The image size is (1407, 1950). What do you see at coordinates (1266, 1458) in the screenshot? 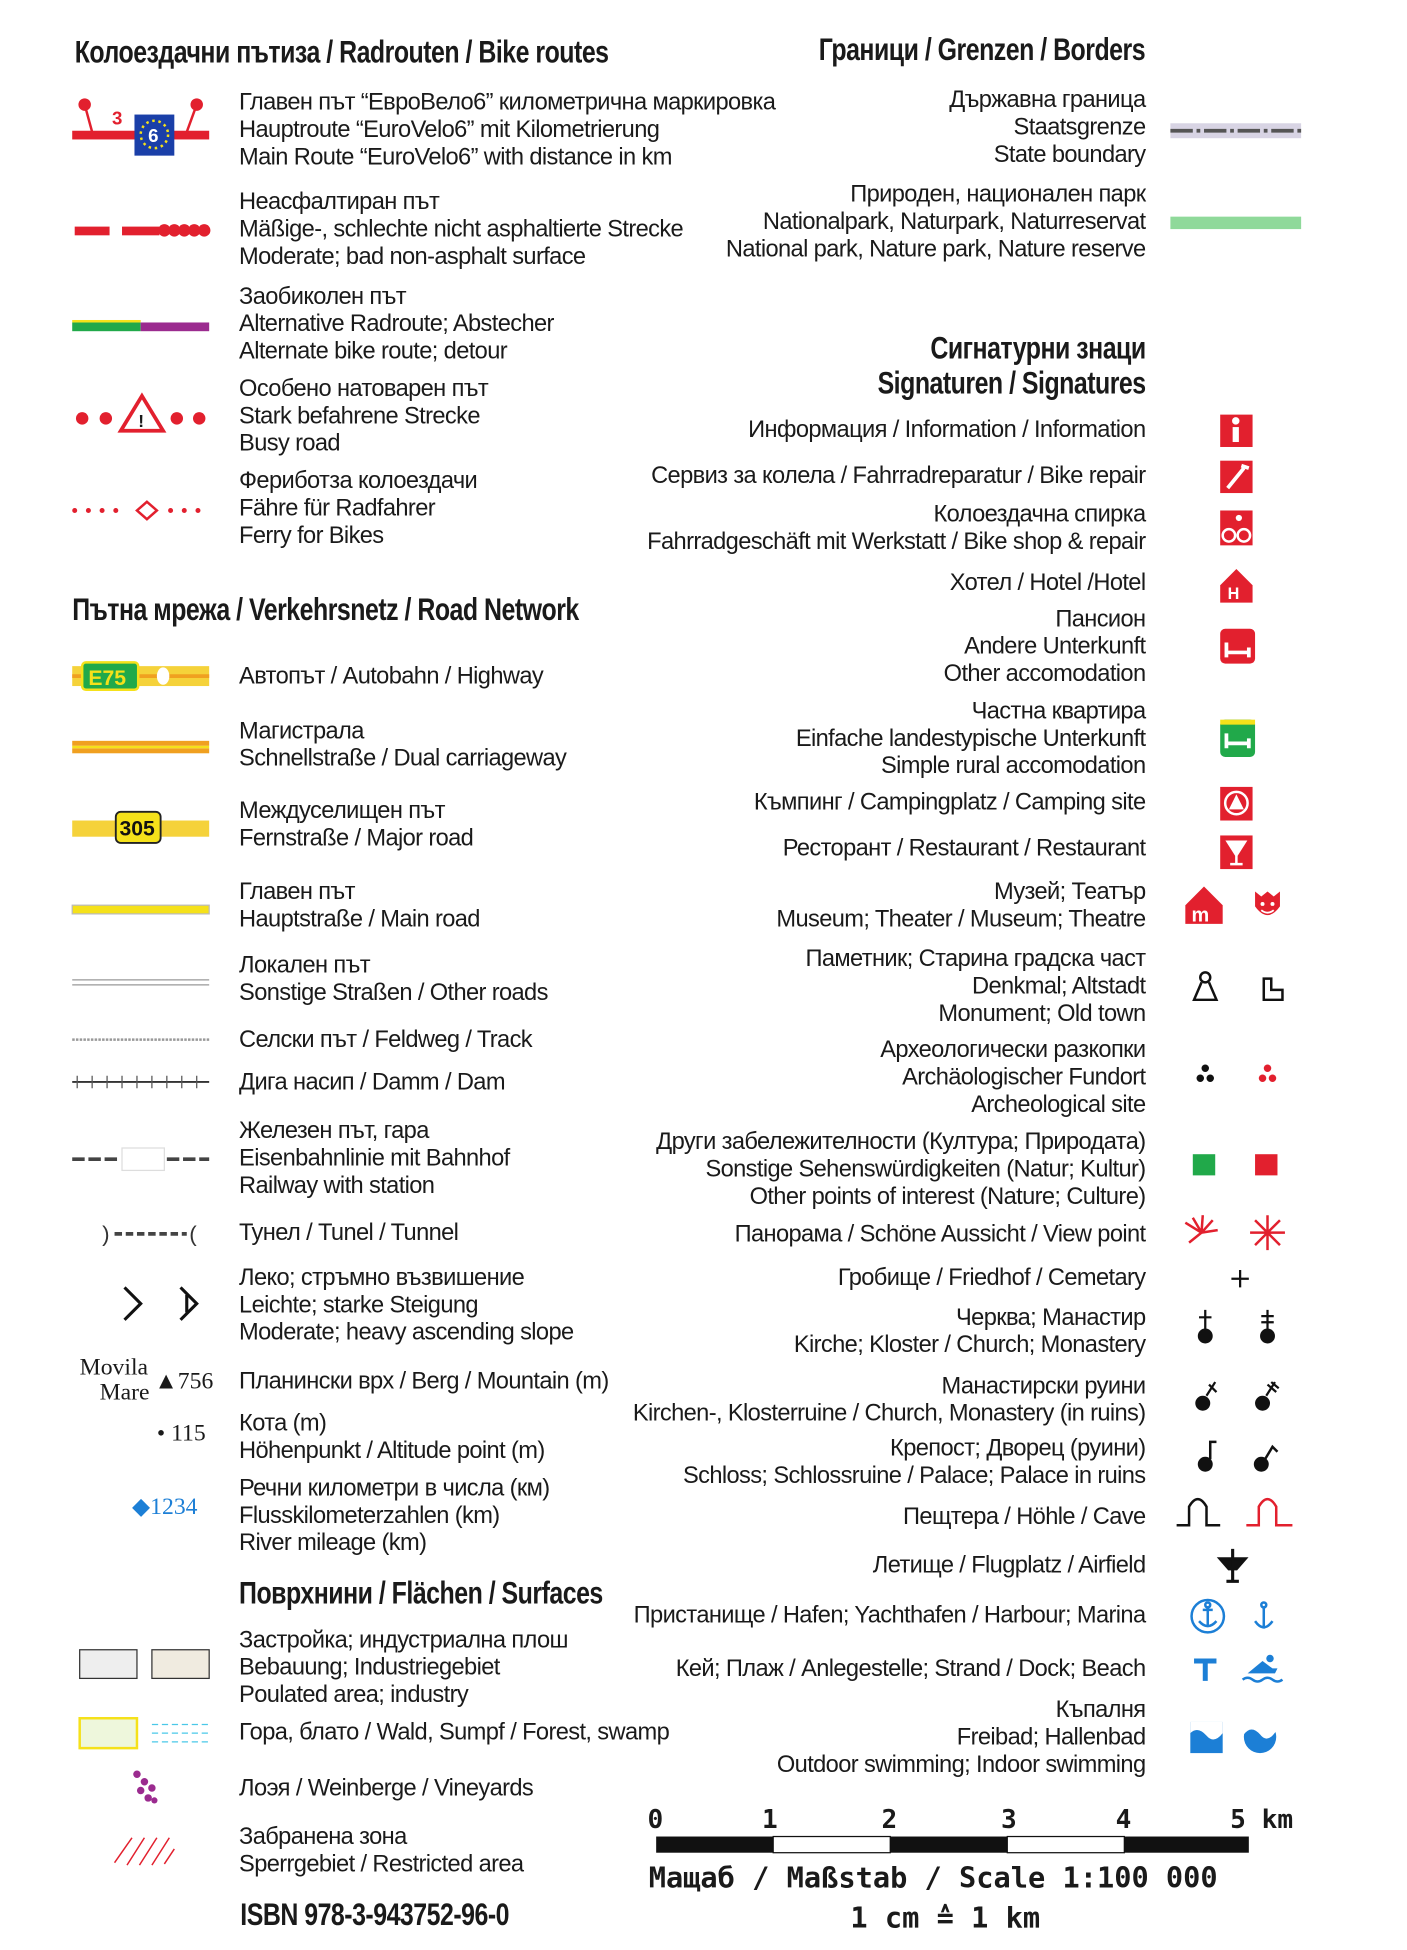
I see `palace-ruin-icon` at bounding box center [1266, 1458].